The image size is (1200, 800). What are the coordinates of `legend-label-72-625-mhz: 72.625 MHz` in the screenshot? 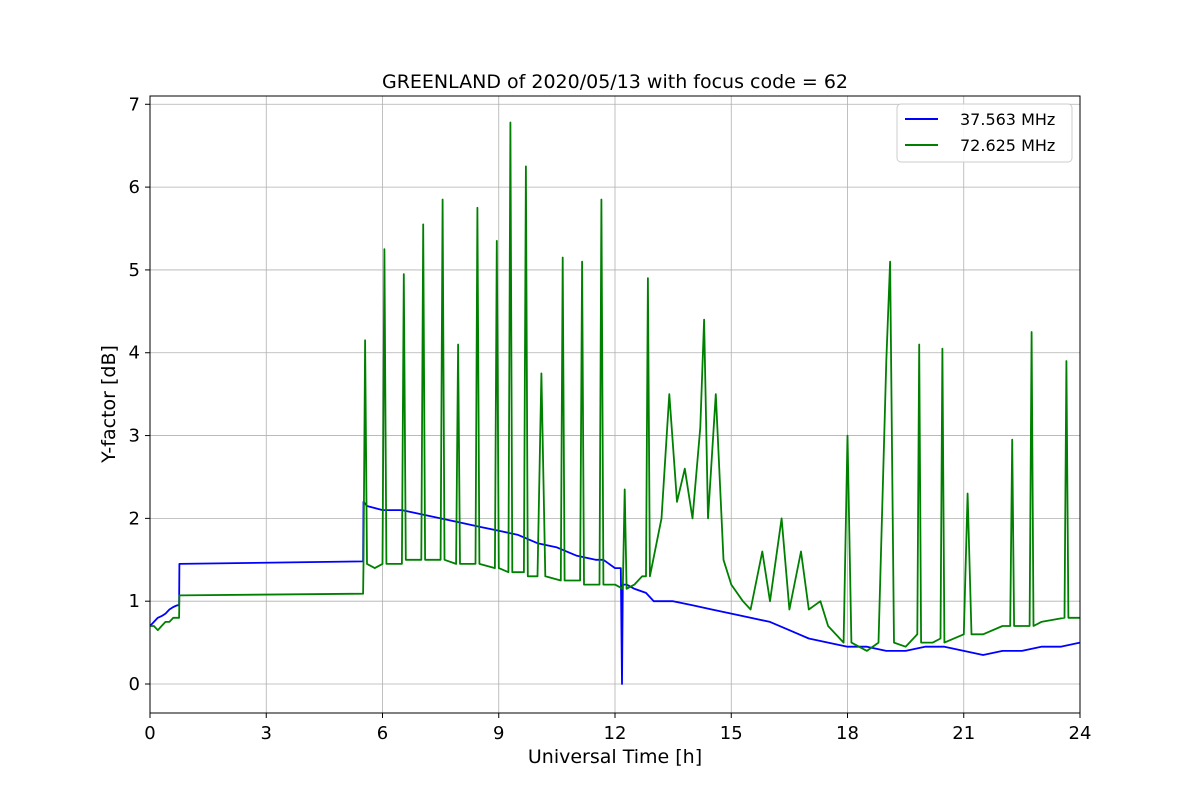 It's located at (1007, 145).